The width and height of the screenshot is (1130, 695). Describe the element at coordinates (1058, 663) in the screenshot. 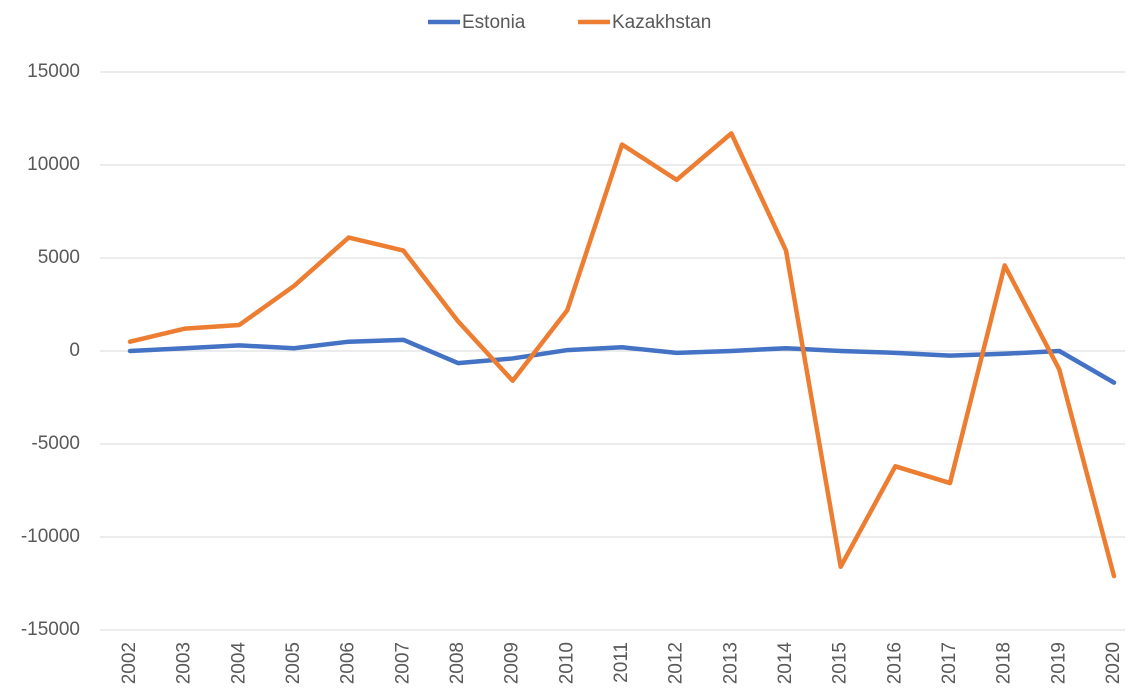

I see `x-tick-label: 2019` at that location.